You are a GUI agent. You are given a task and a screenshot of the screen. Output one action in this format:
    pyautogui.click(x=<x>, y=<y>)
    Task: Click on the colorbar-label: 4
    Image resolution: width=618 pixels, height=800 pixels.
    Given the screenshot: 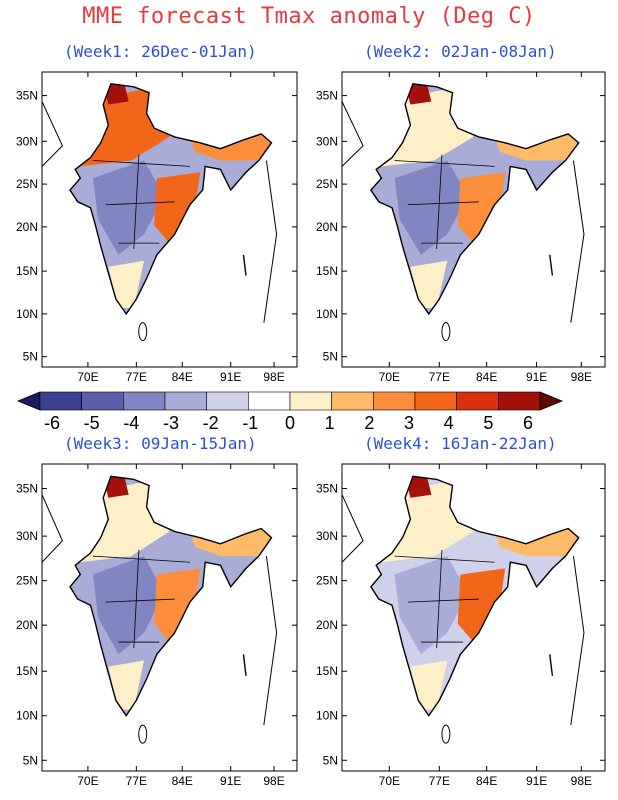 What is the action you would take?
    pyautogui.click(x=449, y=423)
    